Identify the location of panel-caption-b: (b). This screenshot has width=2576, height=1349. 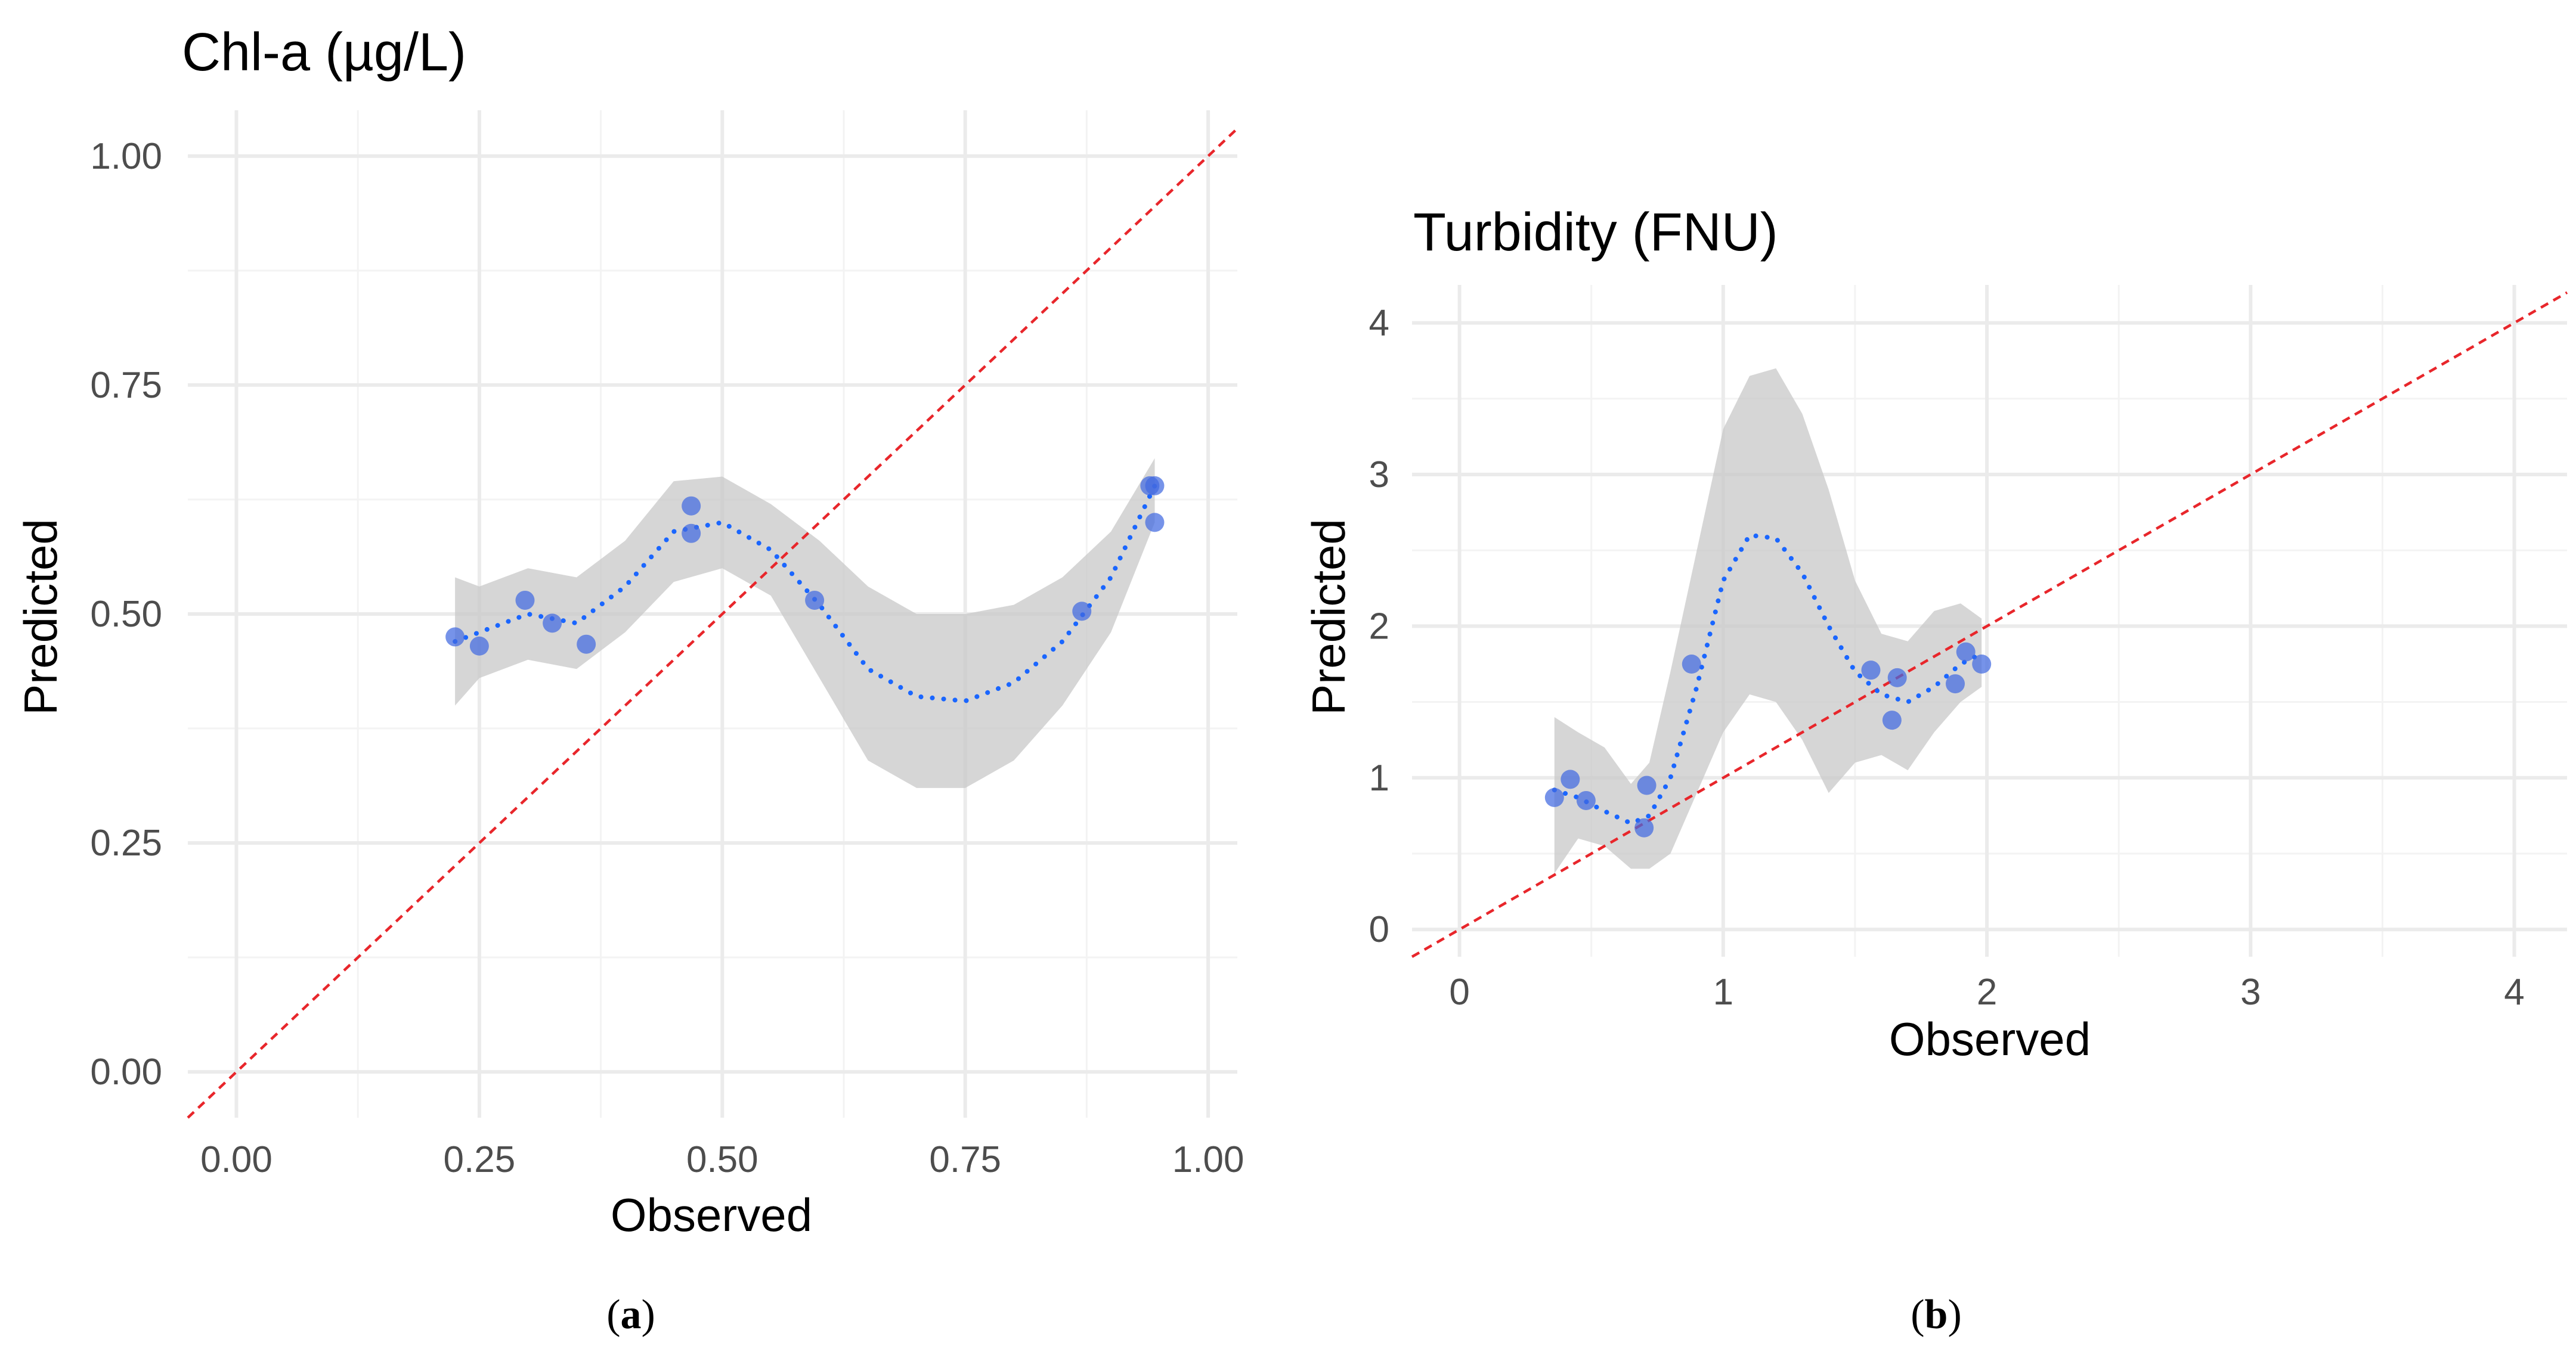
(1936, 1315).